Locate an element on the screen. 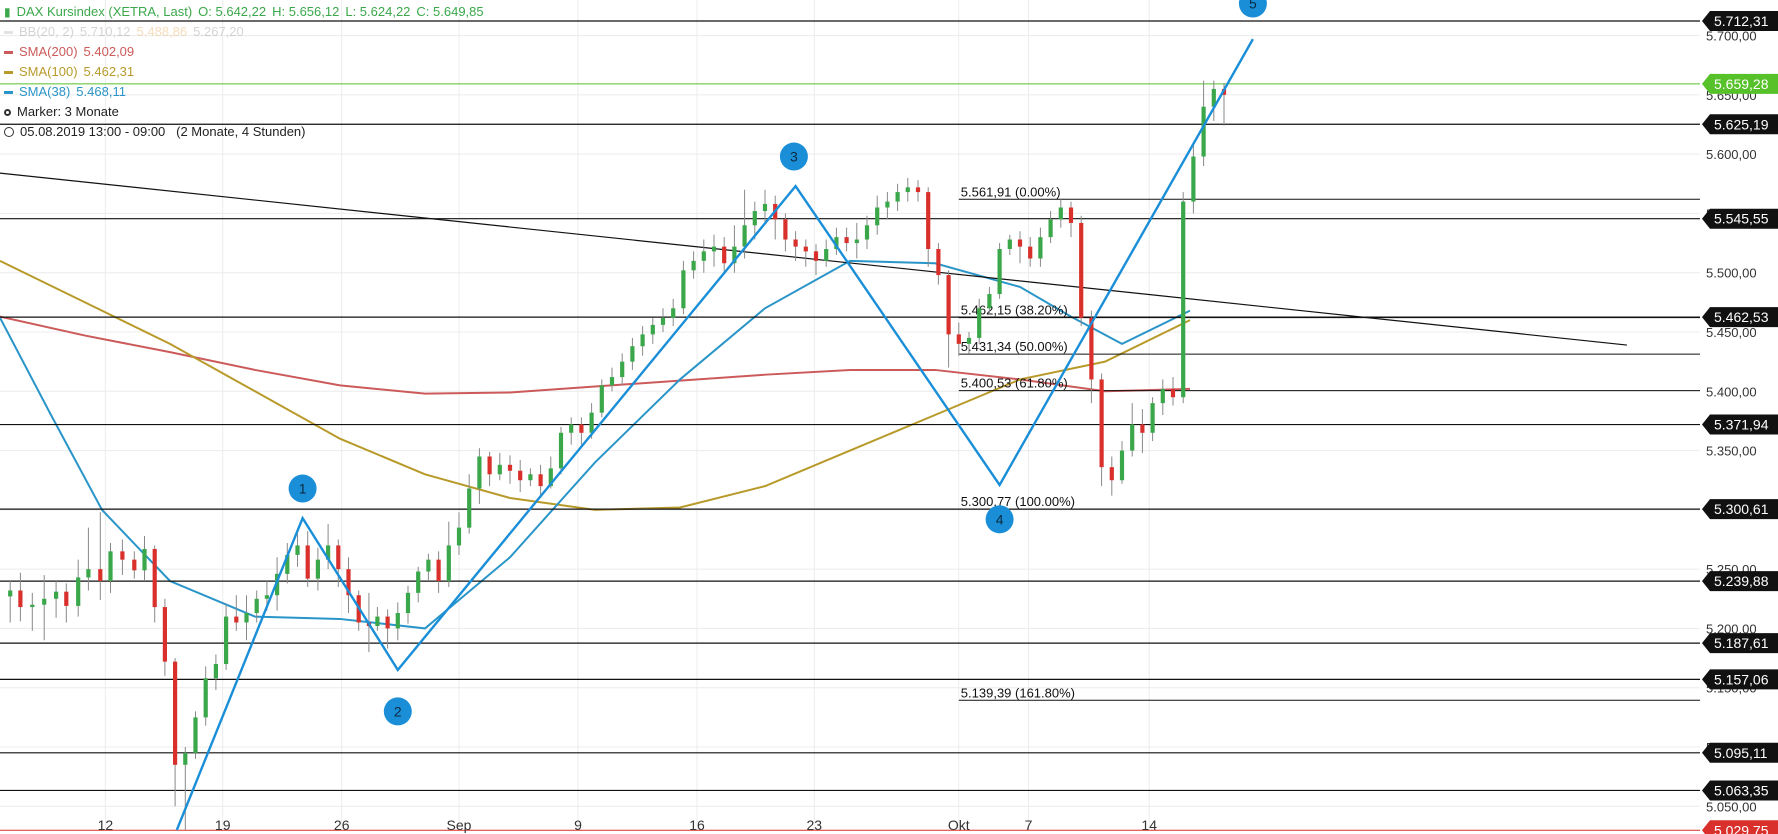 Image resolution: width=1778 pixels, height=834 pixels. wave-label: 3 is located at coordinates (794, 157).